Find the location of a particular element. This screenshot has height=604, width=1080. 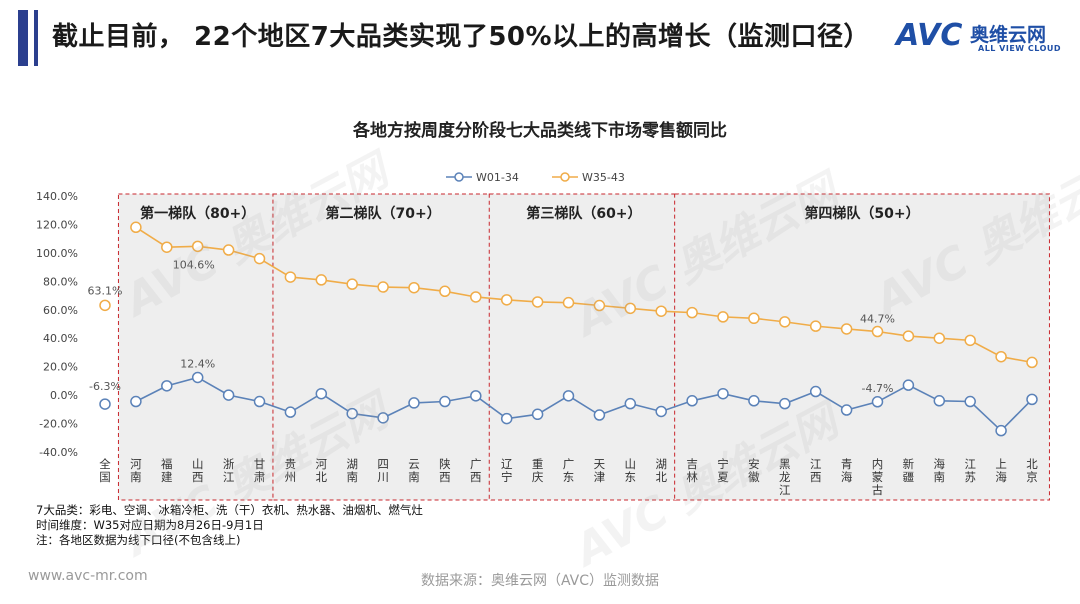

y-tick-label: -40.0% is located at coordinates (58, 452).